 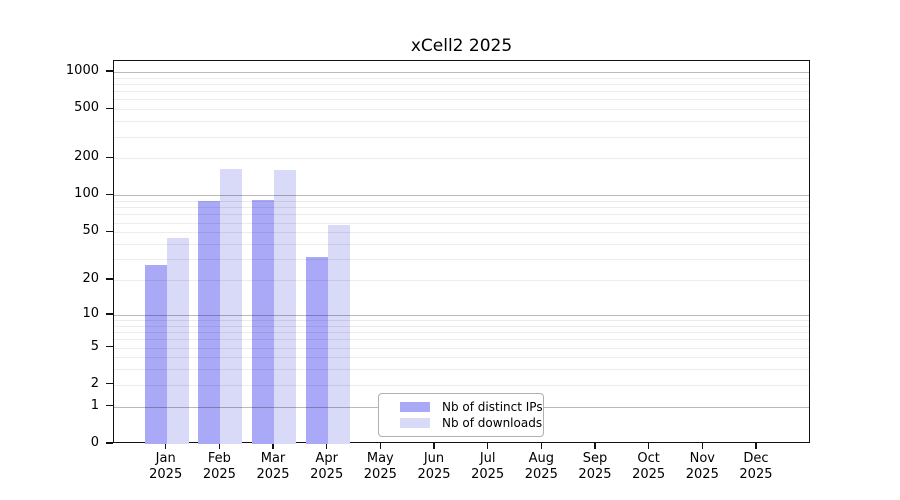 What do you see at coordinates (219, 446) in the screenshot?
I see `x-tick-feb` at bounding box center [219, 446].